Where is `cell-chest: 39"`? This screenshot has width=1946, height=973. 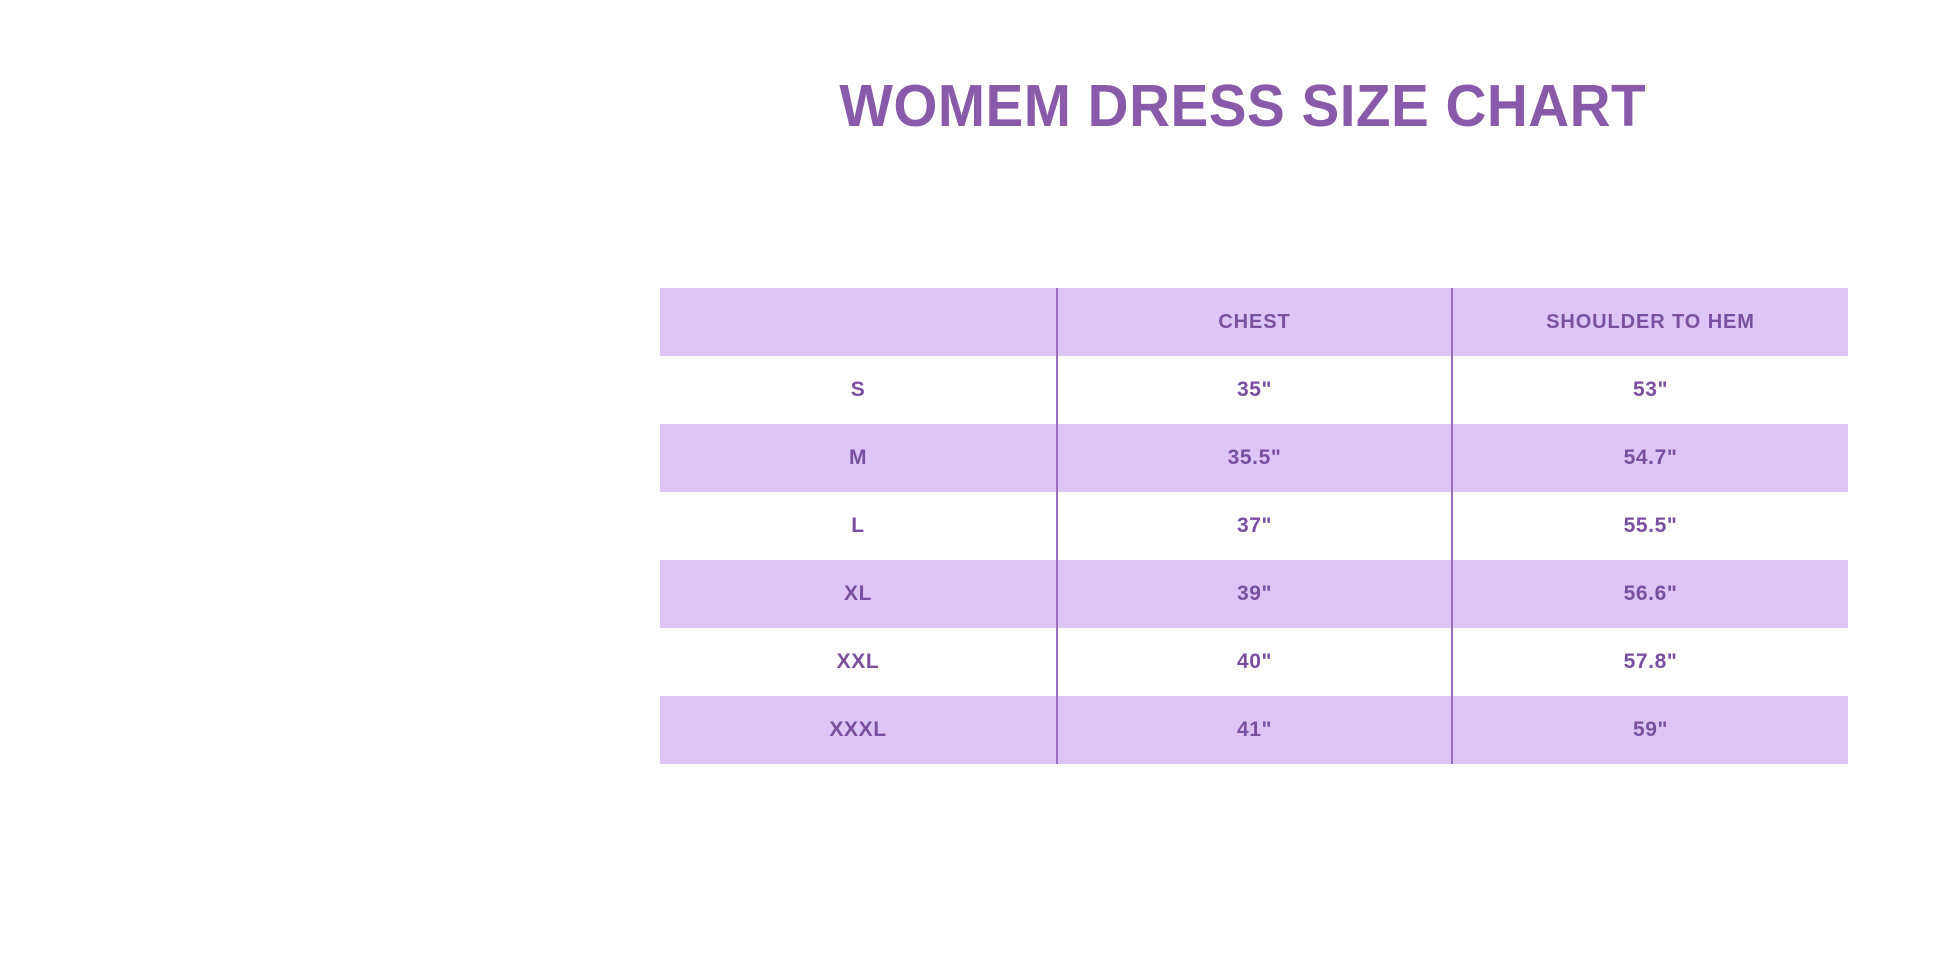
cell-chest: 39" is located at coordinates (1254, 594).